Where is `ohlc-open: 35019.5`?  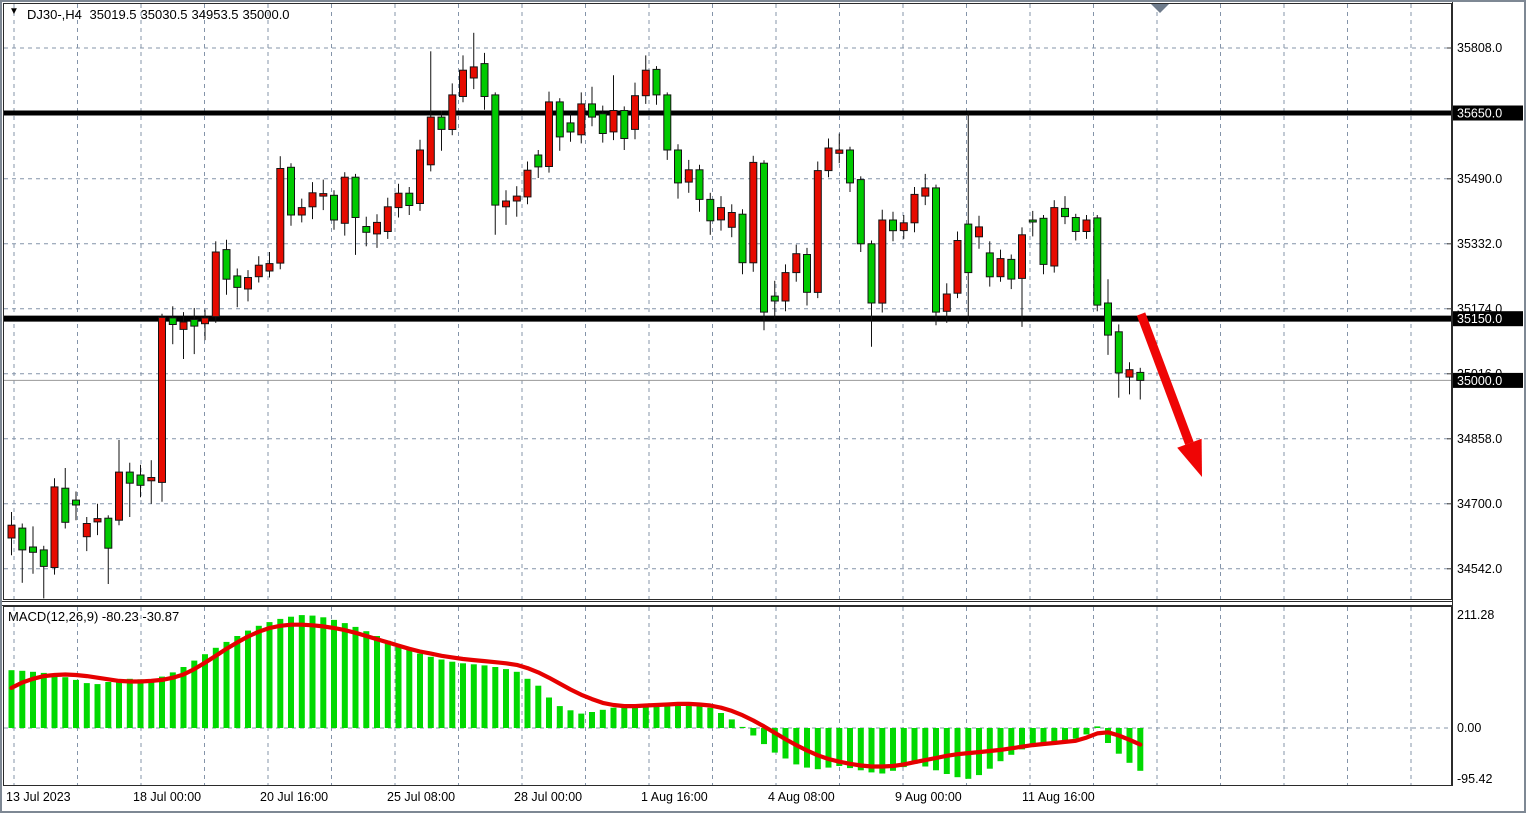
ohlc-open: 35019.5 is located at coordinates (113, 14).